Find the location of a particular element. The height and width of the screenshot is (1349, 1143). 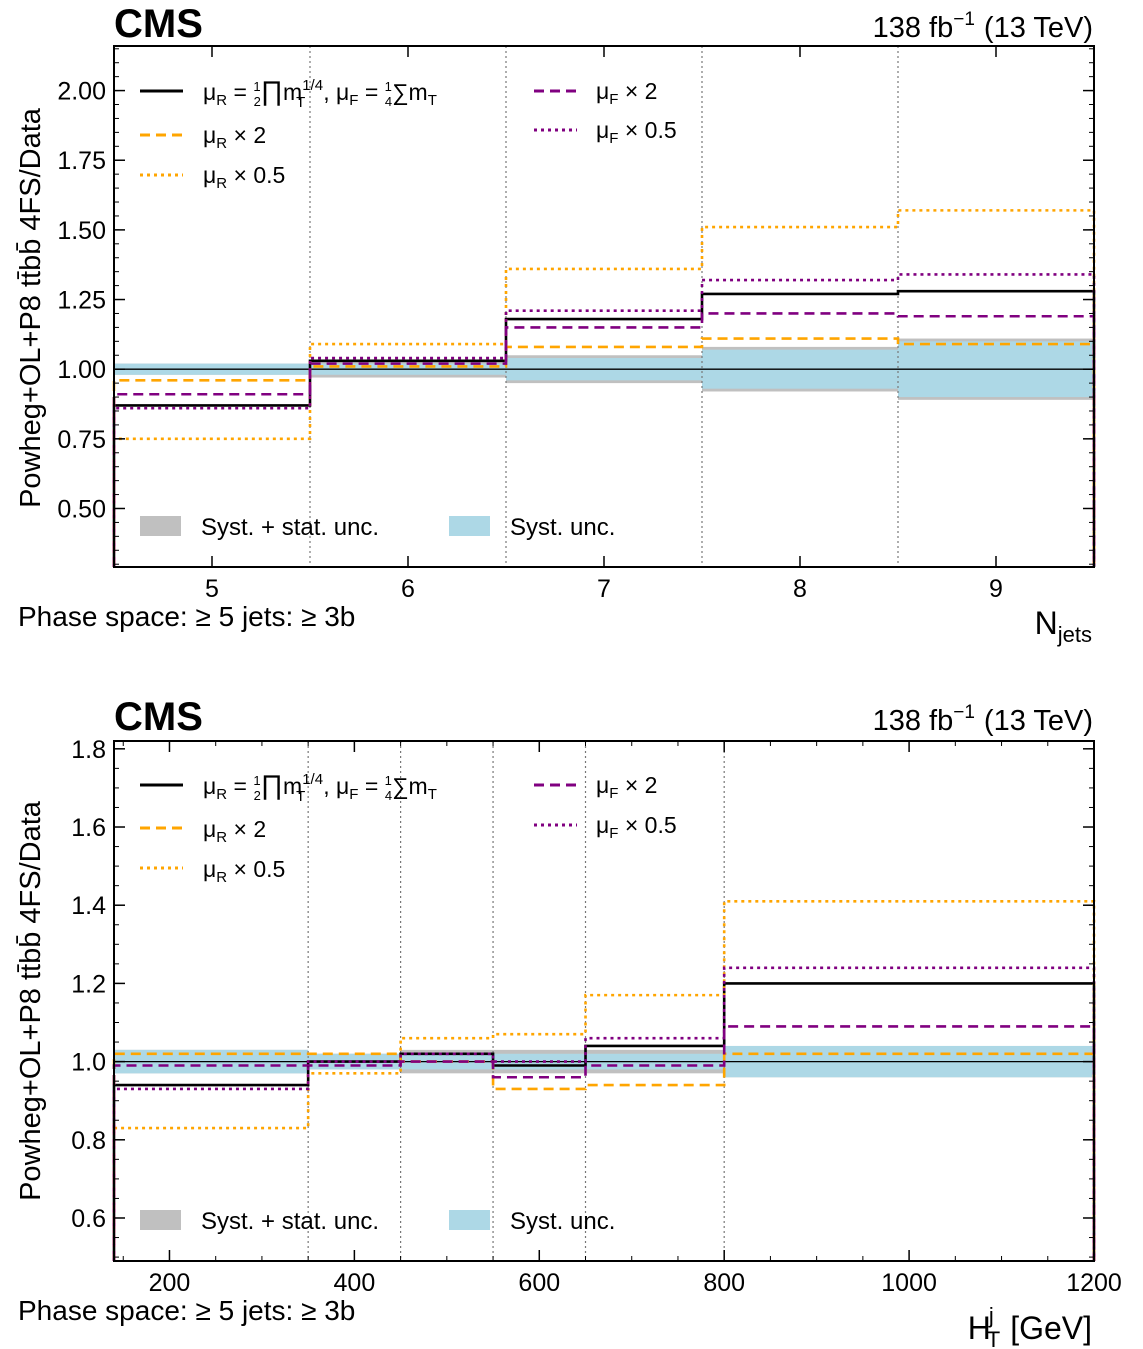

x-tick-label: 9 is located at coordinates (996, 589).